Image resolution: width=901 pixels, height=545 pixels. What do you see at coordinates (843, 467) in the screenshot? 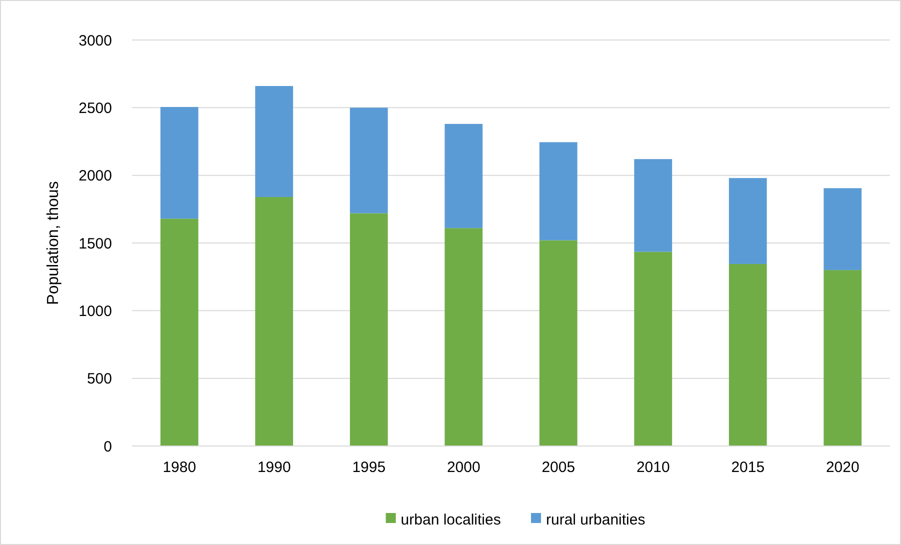
I see `x-tick-label: 2020` at bounding box center [843, 467].